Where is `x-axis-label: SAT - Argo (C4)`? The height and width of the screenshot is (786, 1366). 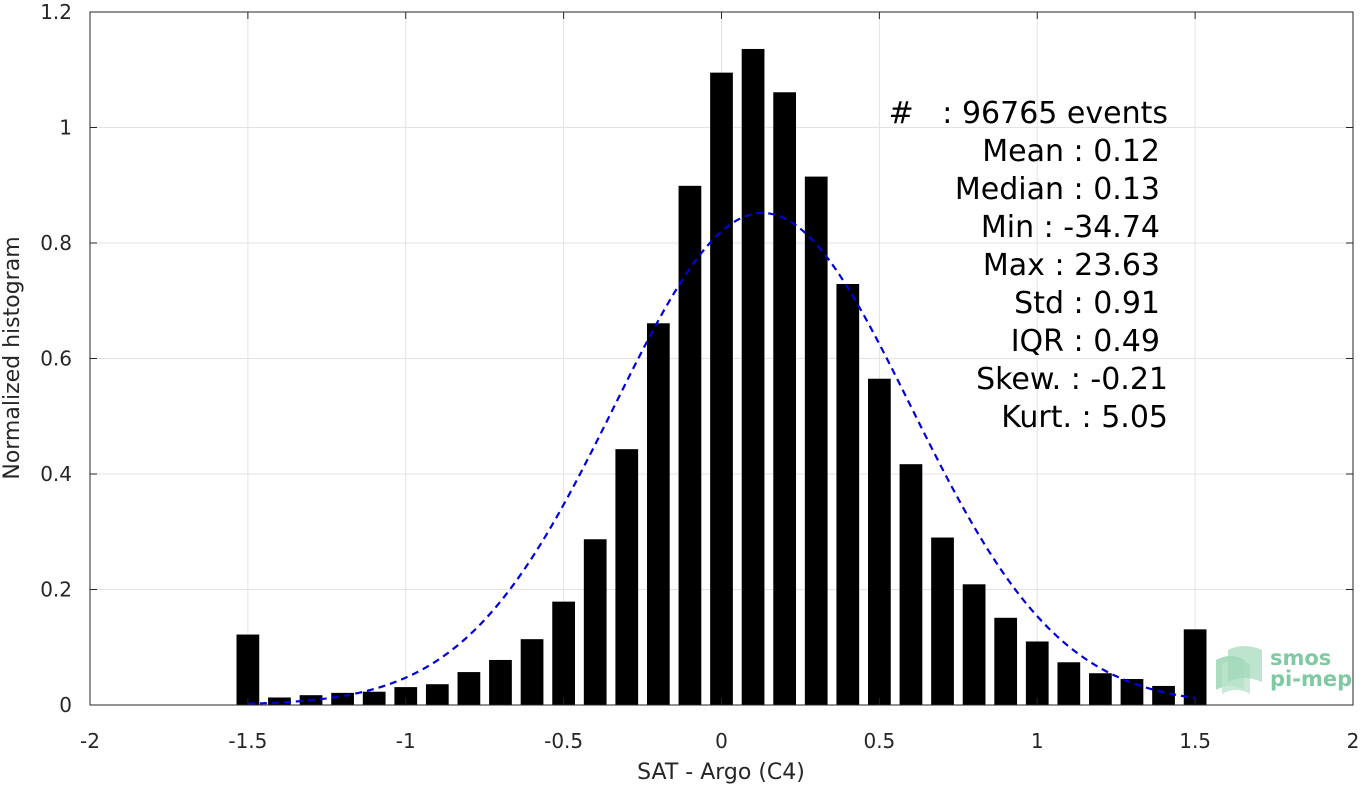 x-axis-label: SAT - Argo (C4) is located at coordinates (721, 772).